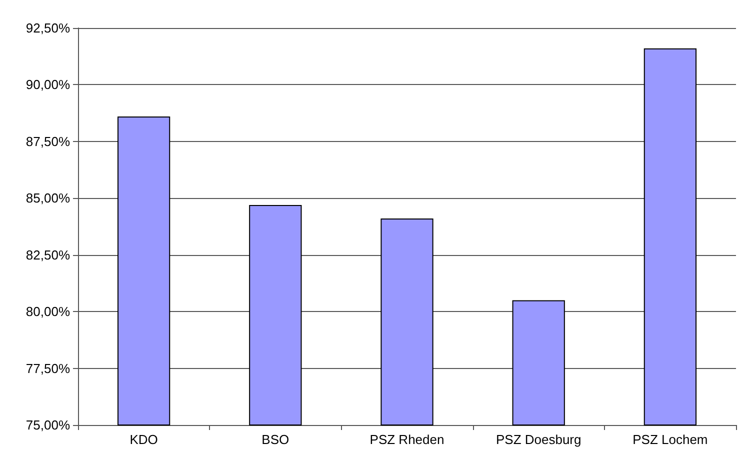 This screenshot has height=467, width=756. Describe the element at coordinates (48, 198) in the screenshot. I see `y-tick-label: 85,00%` at that location.